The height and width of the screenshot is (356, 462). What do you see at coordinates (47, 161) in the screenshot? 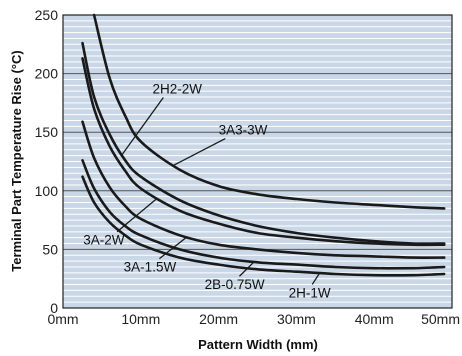
I see `y-axis-tick-labels: 0 50 100 150 200 250` at bounding box center [47, 161].